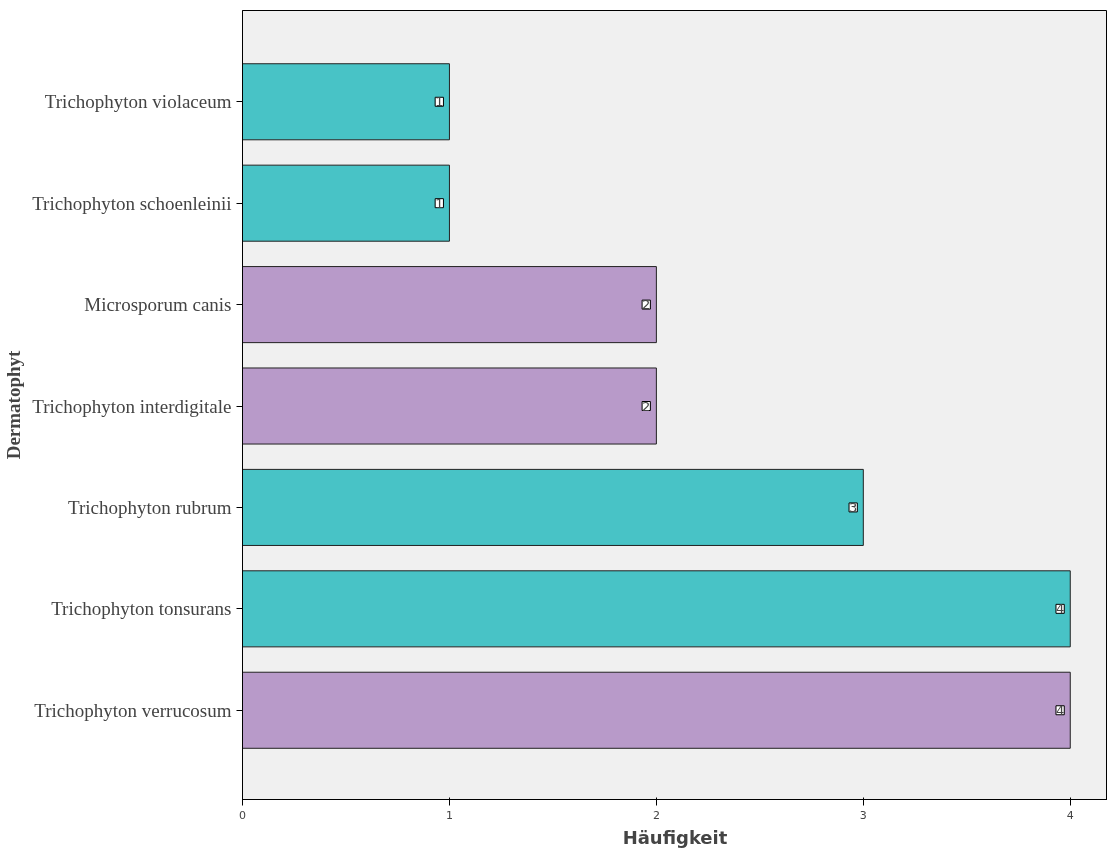  Describe the element at coordinates (242, 815) in the screenshot. I see `x-tick-label: 0` at that location.